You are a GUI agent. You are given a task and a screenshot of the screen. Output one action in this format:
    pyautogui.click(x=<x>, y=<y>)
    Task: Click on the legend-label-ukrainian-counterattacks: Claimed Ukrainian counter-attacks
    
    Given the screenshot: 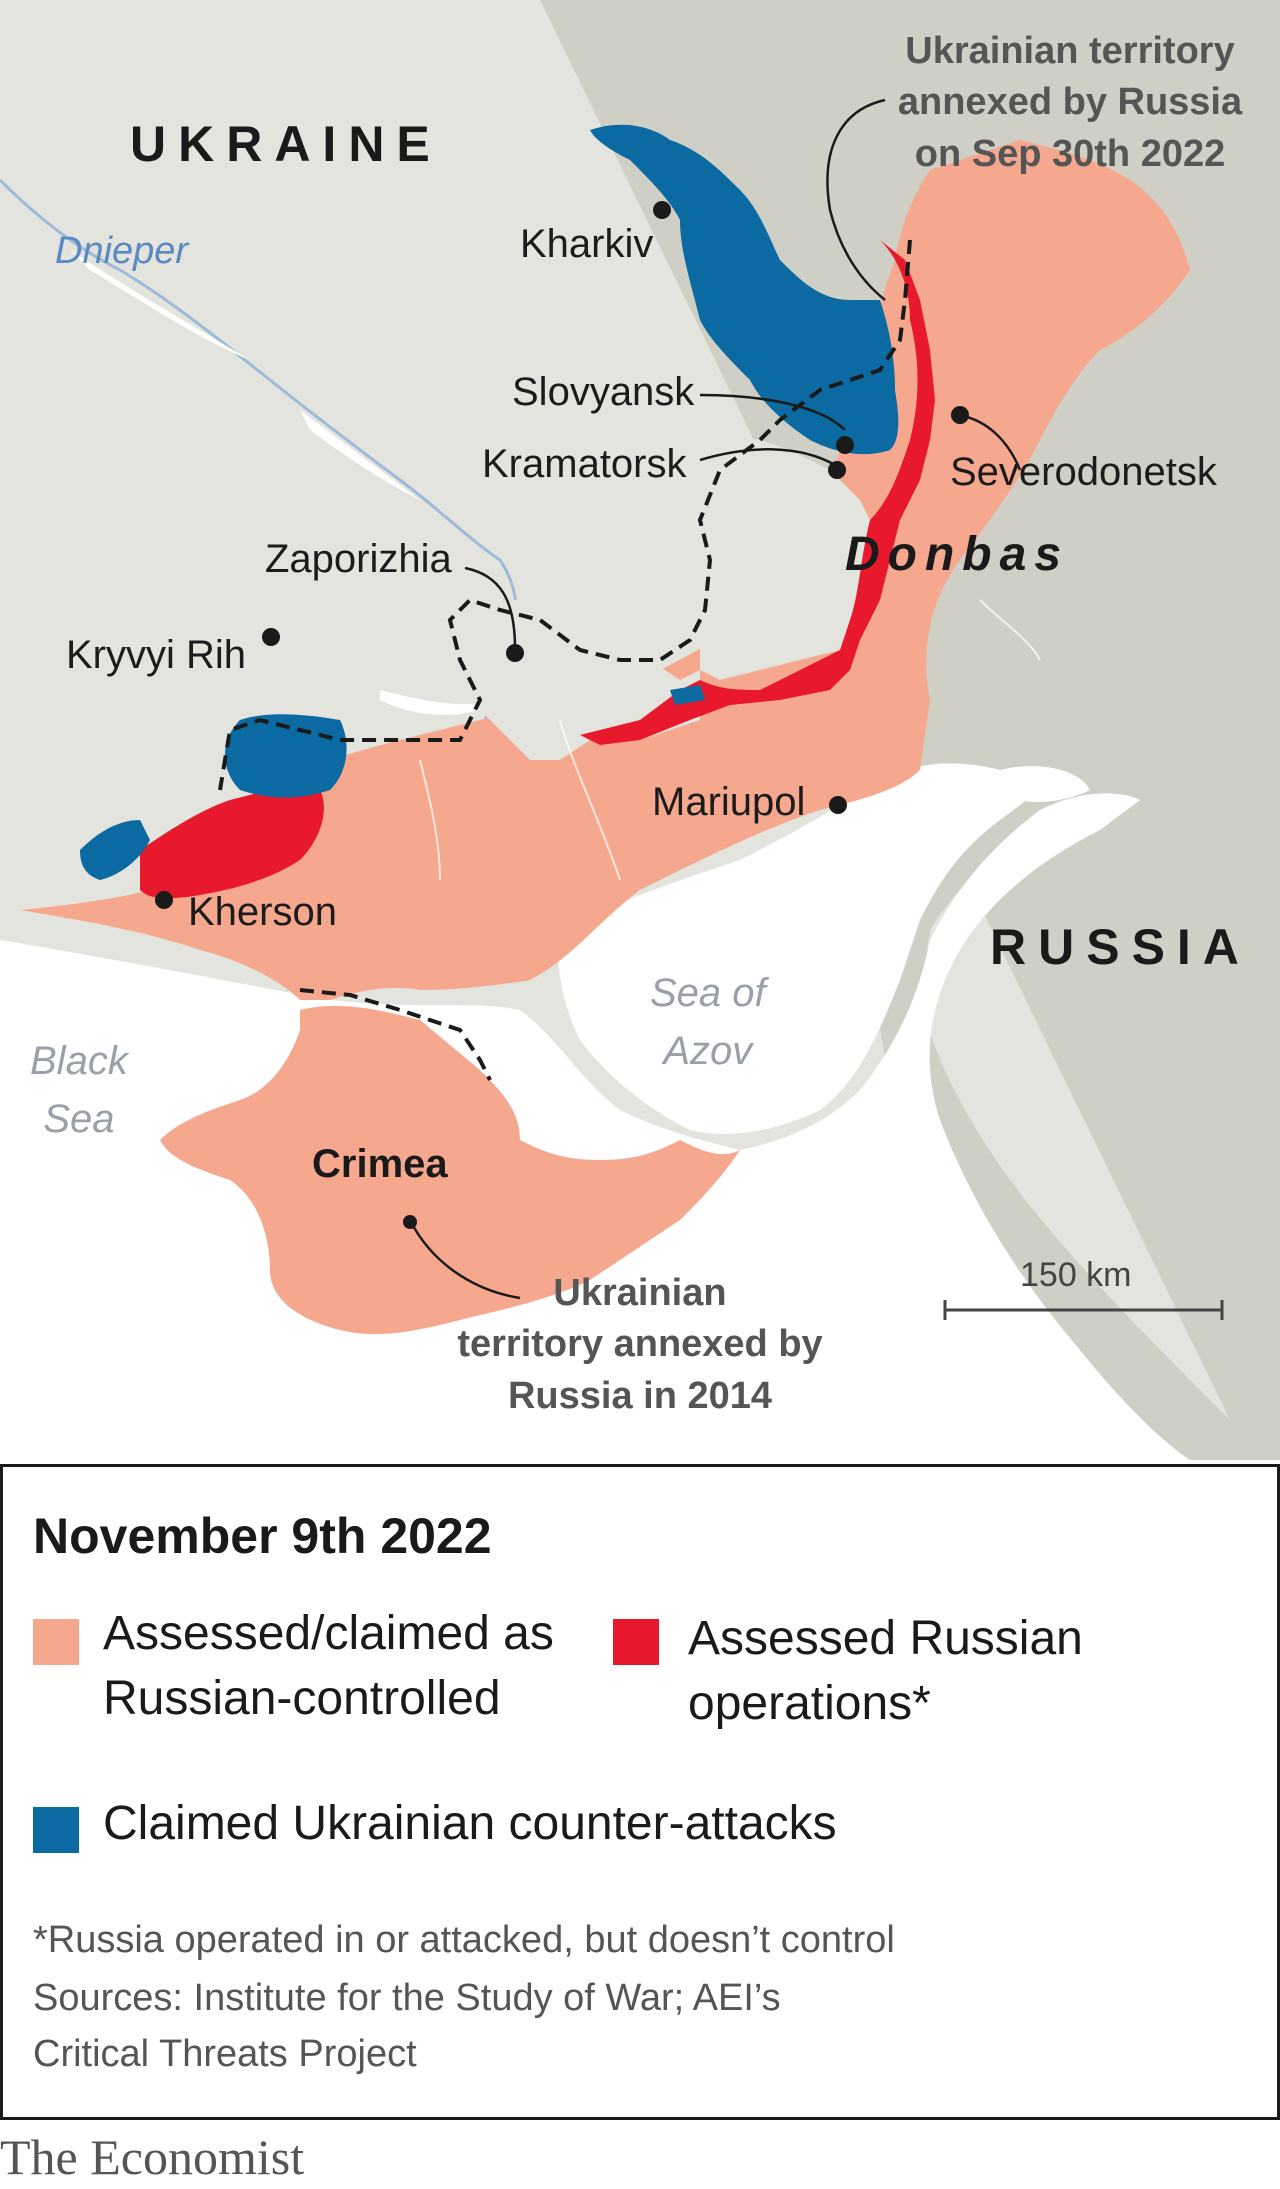 What is the action you would take?
    pyautogui.click(x=470, y=1823)
    